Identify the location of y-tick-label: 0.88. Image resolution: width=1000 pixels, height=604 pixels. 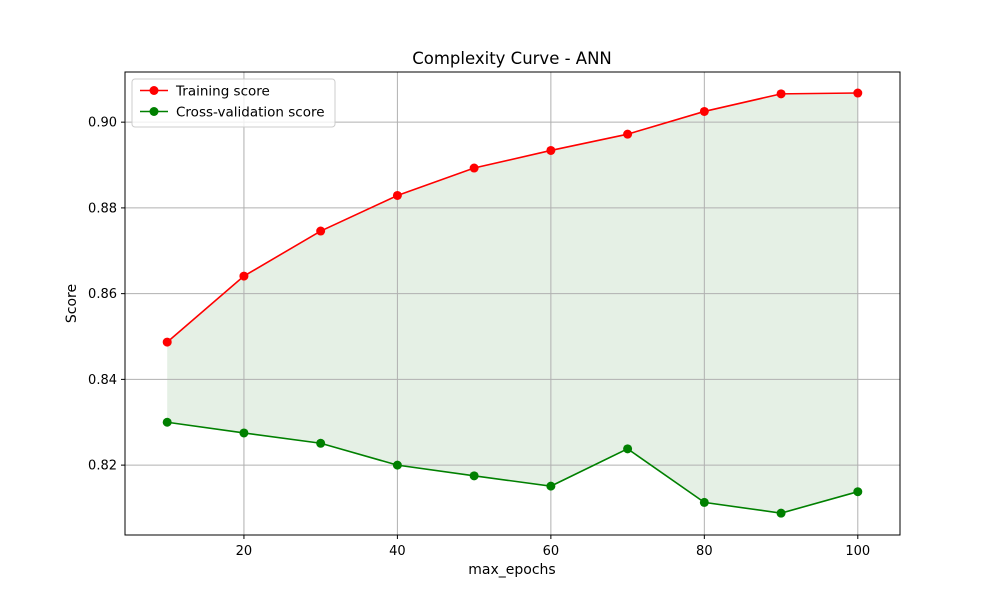
(102, 208).